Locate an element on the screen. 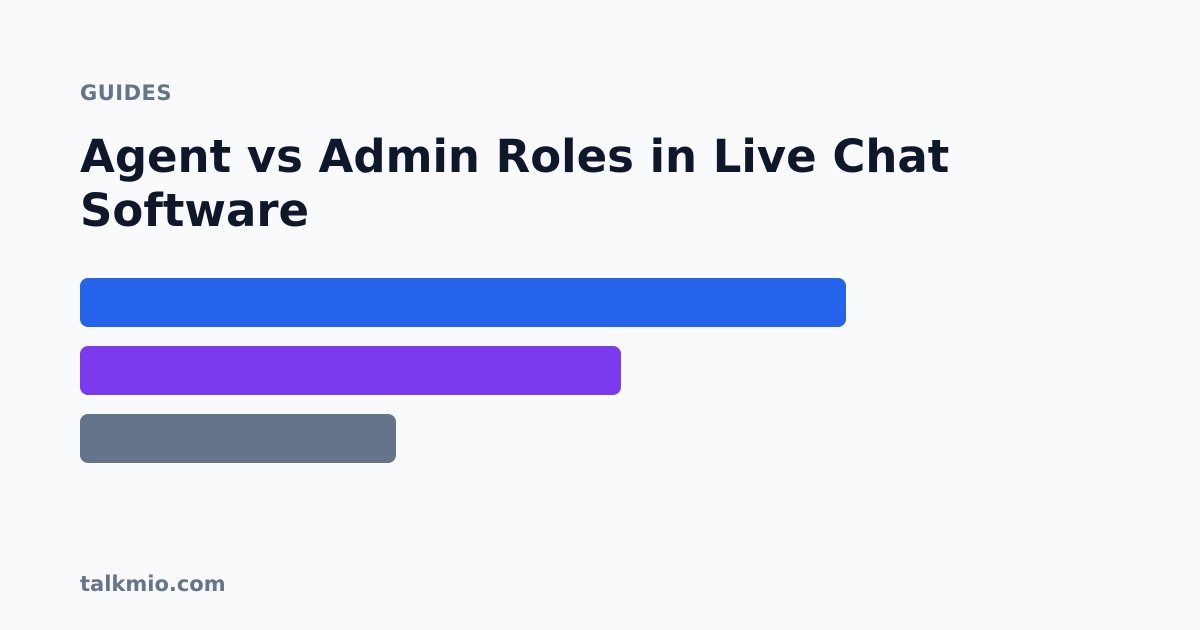 This screenshot has width=1200, height=630. site-domain: talkmio.com is located at coordinates (153, 584).